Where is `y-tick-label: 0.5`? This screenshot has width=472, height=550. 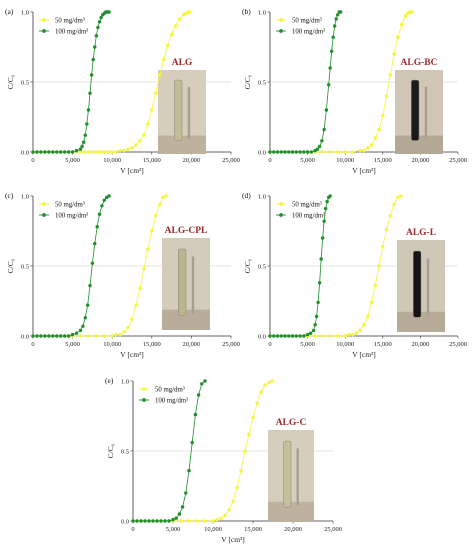 y-tick-label: 0.5 is located at coordinates (25, 82).